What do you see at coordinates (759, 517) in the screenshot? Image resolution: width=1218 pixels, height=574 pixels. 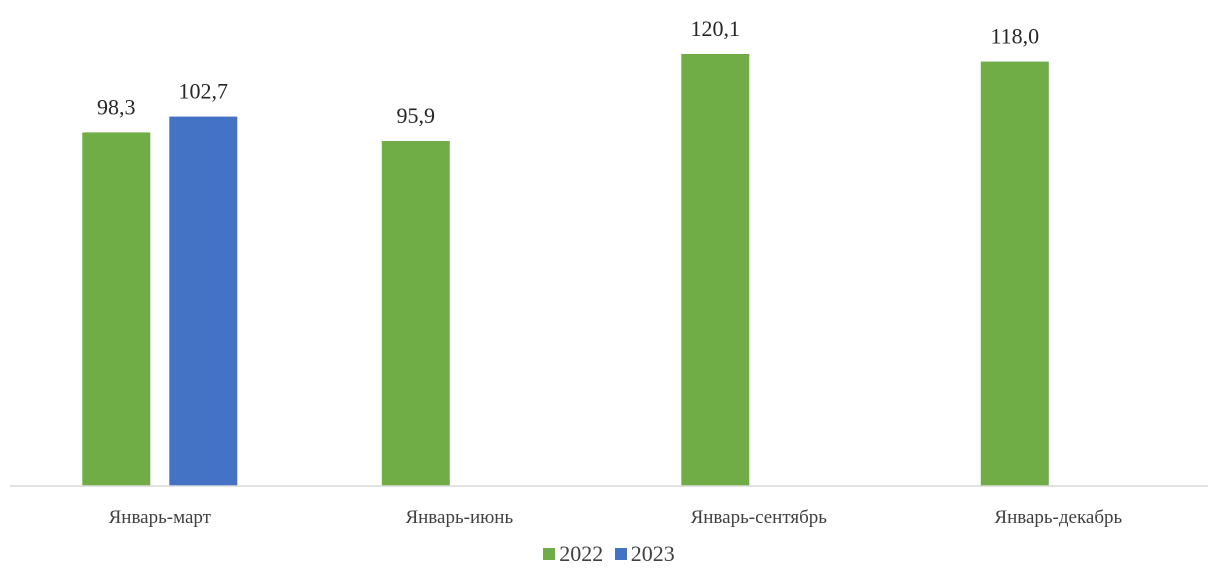 I see `category-label-3: Январь-сентябрь` at bounding box center [759, 517].